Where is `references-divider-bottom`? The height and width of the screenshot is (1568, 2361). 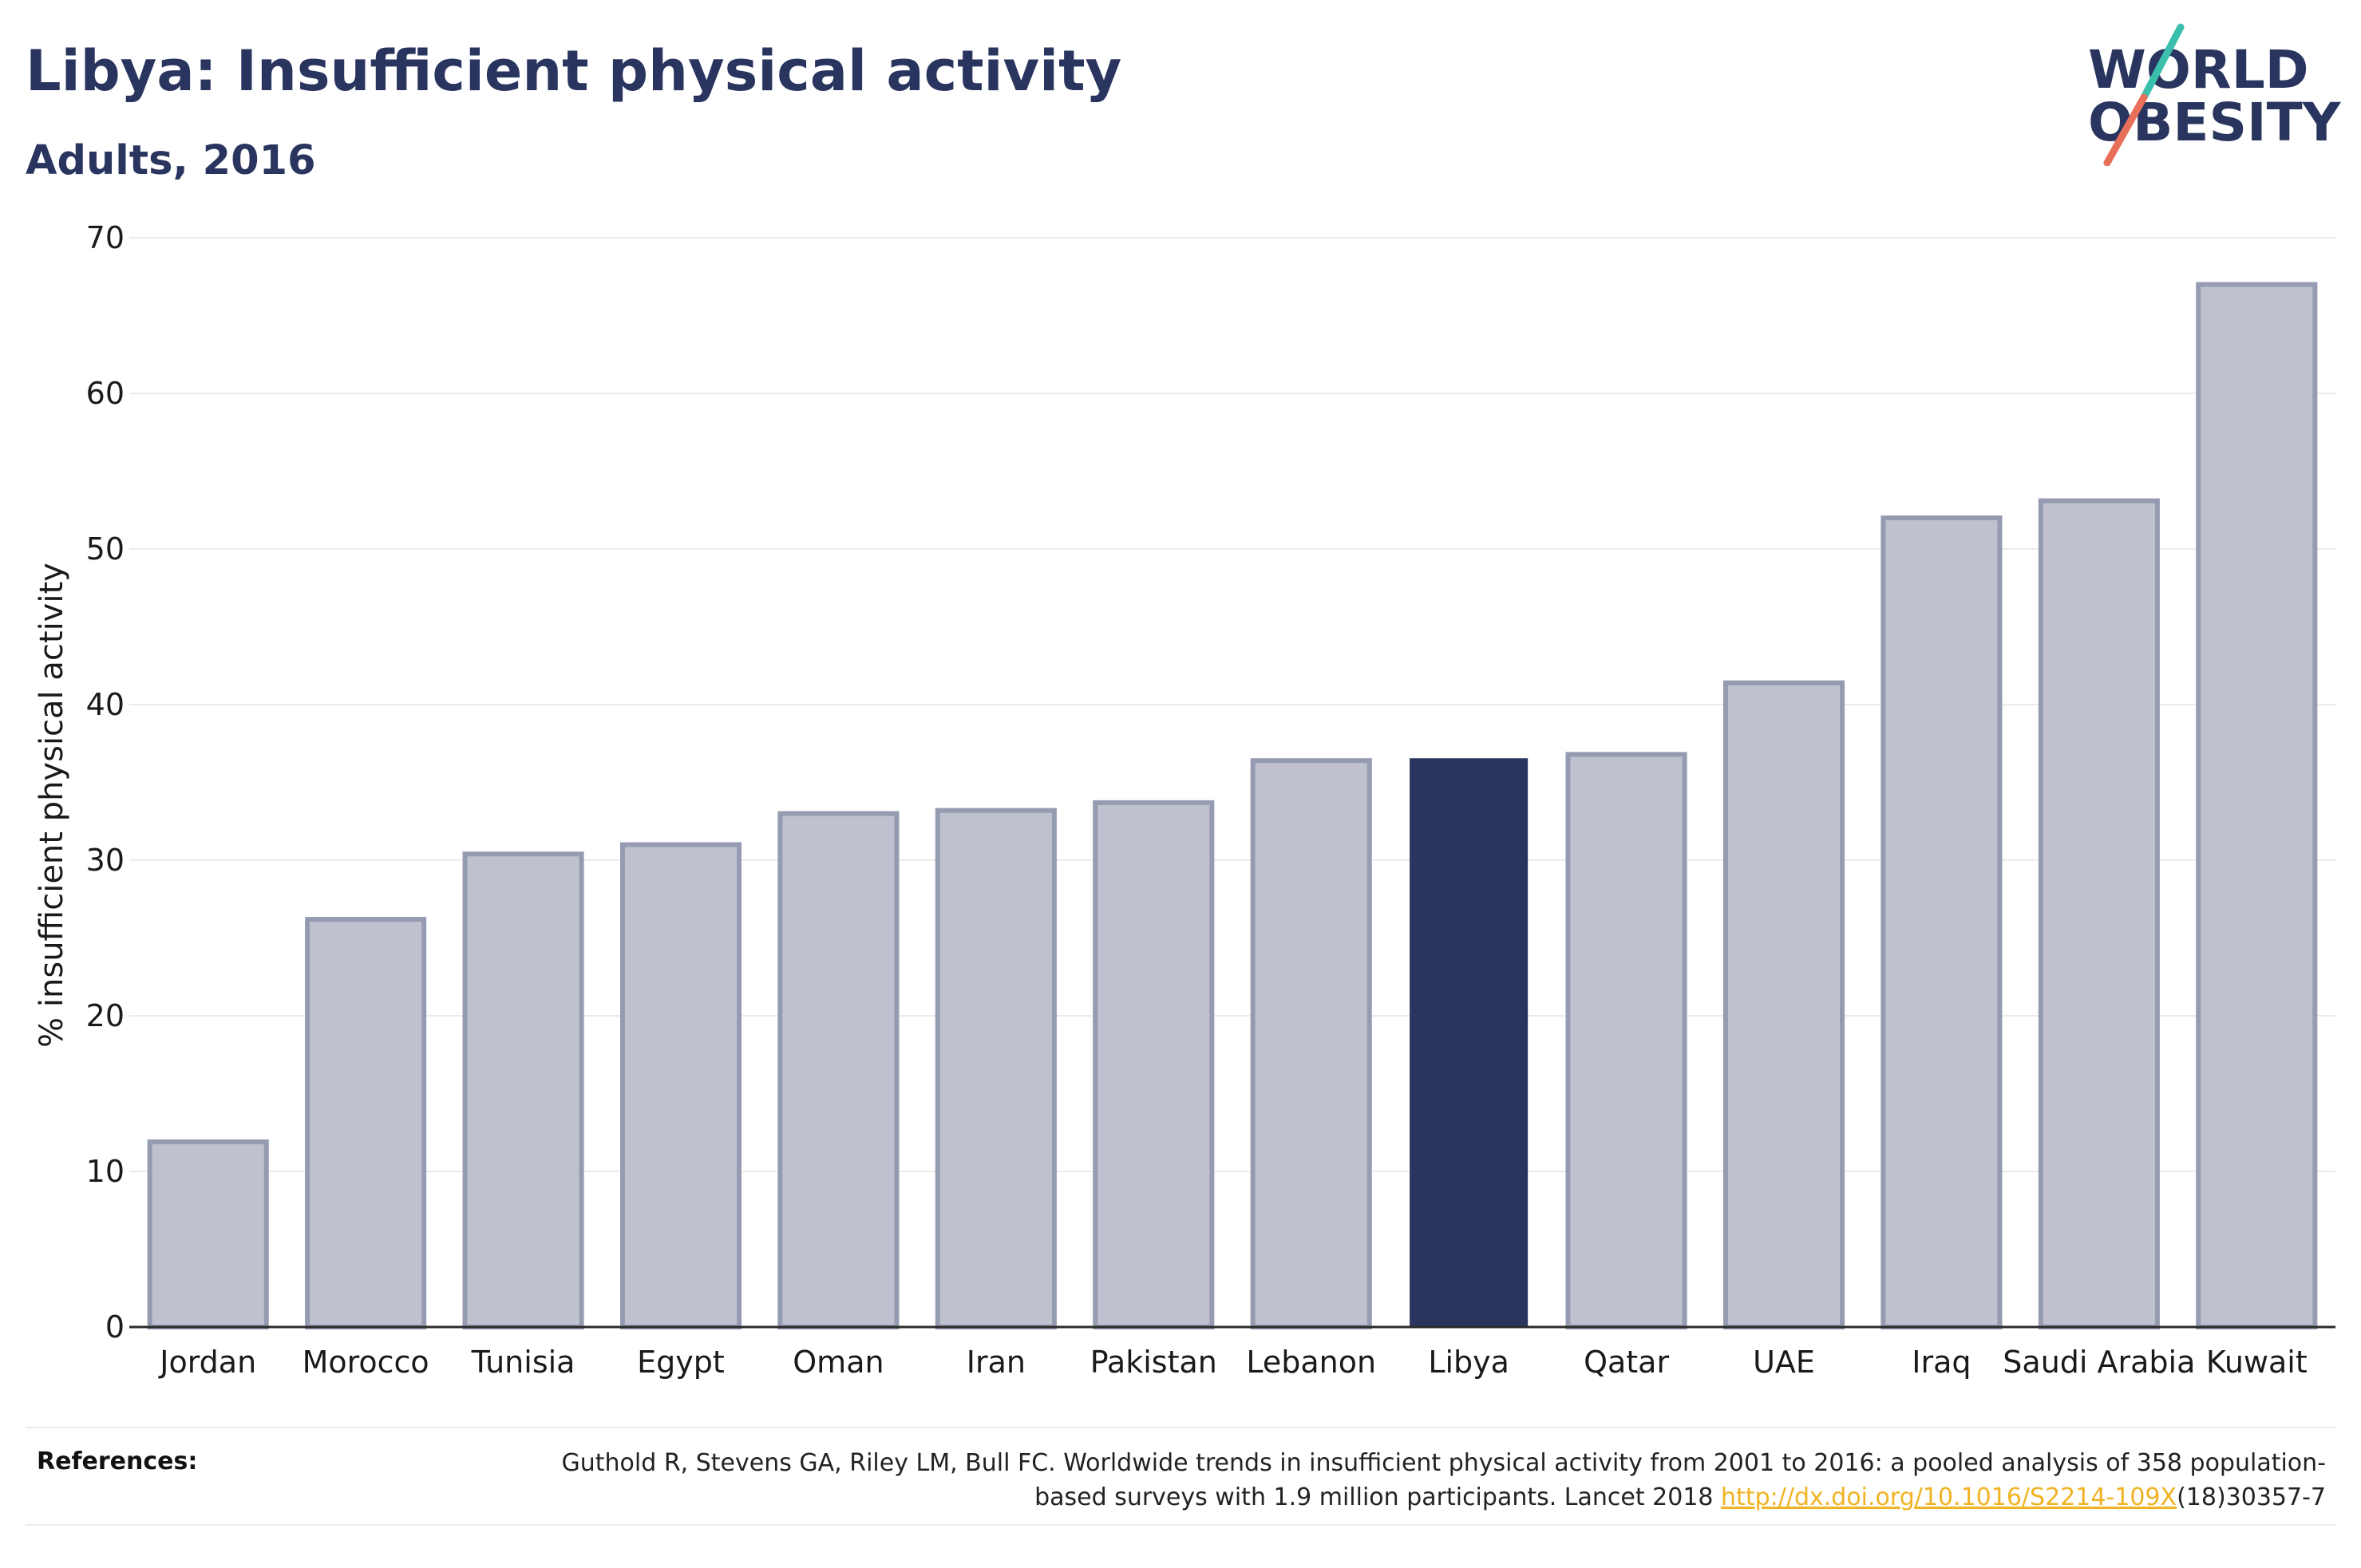 references-divider-bottom is located at coordinates (1180, 1525).